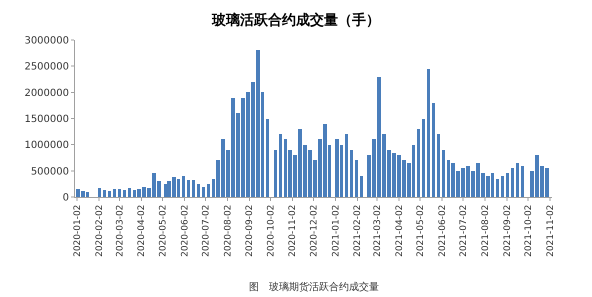 This screenshot has height=297, width=592. What do you see at coordinates (271, 230) in the screenshot?
I see `x-tick-label: 2020-10-02` at bounding box center [271, 230].